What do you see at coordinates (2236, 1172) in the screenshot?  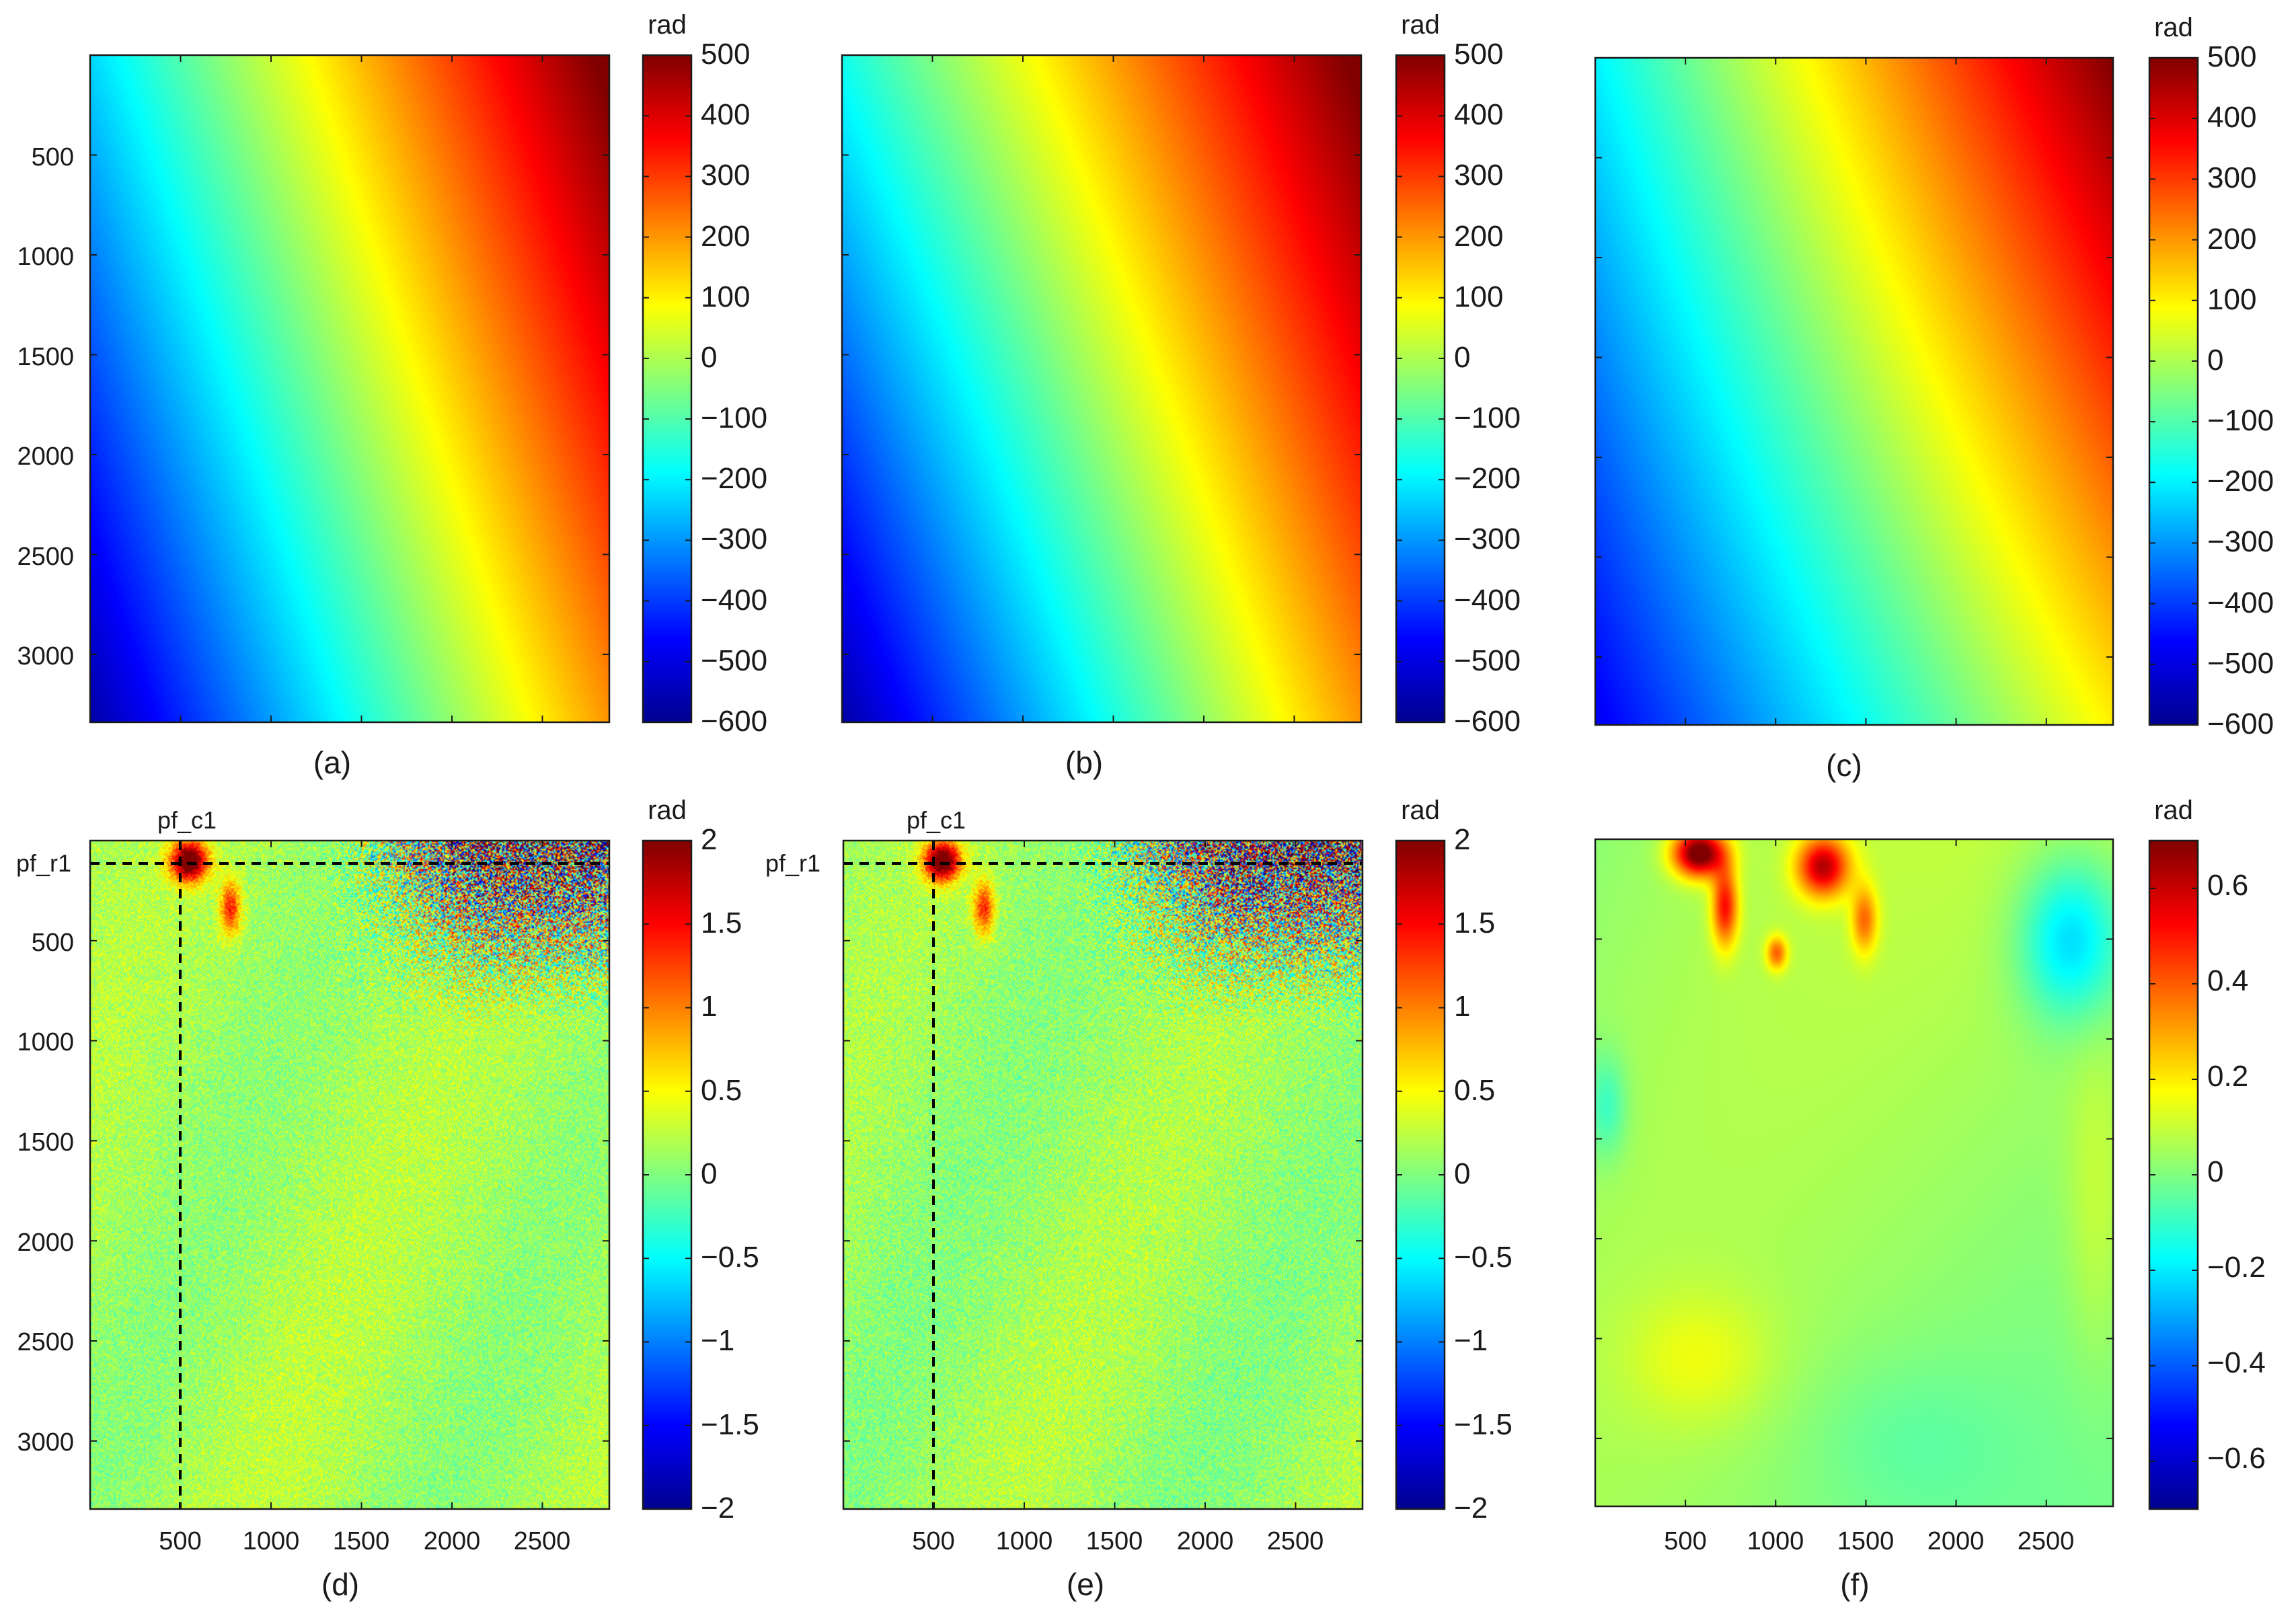 I see `colorbar-tick-labels: 0.6 0.4 0.2 0 −0.2 −0.4 −0.6` at bounding box center [2236, 1172].